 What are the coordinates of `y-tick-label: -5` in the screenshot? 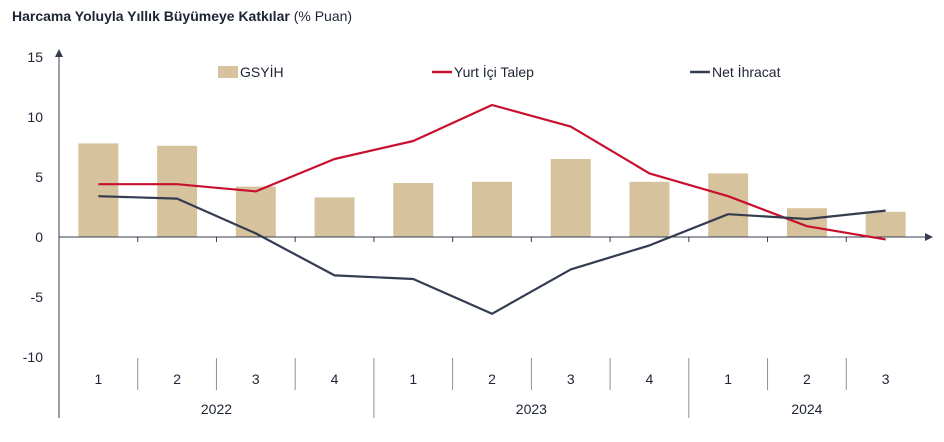 It's located at (37, 297).